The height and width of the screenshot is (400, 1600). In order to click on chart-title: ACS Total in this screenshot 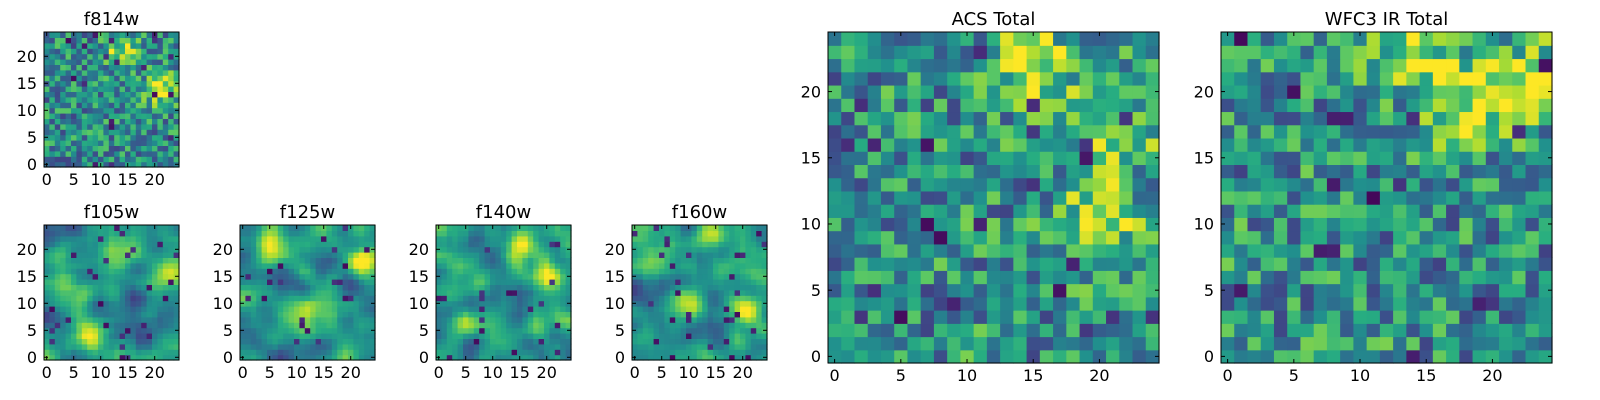, I will do `click(994, 19)`.